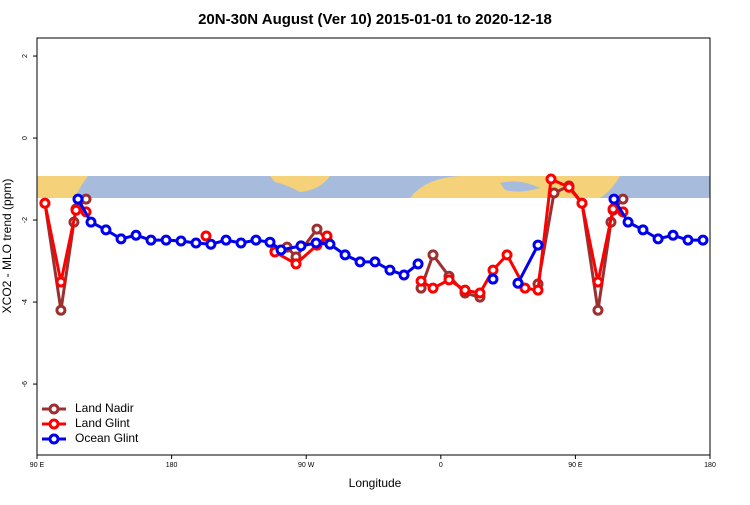 This screenshot has width=750, height=505. I want to click on y-tick-label: 2, so click(25, 56).